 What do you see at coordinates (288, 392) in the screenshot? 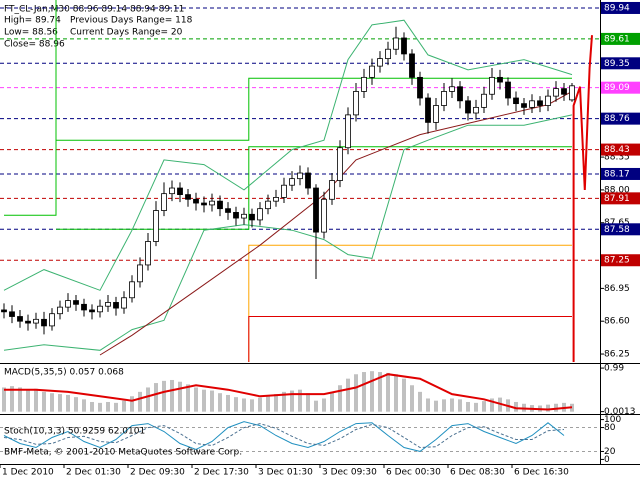
I see `macd-signal` at bounding box center [288, 392].